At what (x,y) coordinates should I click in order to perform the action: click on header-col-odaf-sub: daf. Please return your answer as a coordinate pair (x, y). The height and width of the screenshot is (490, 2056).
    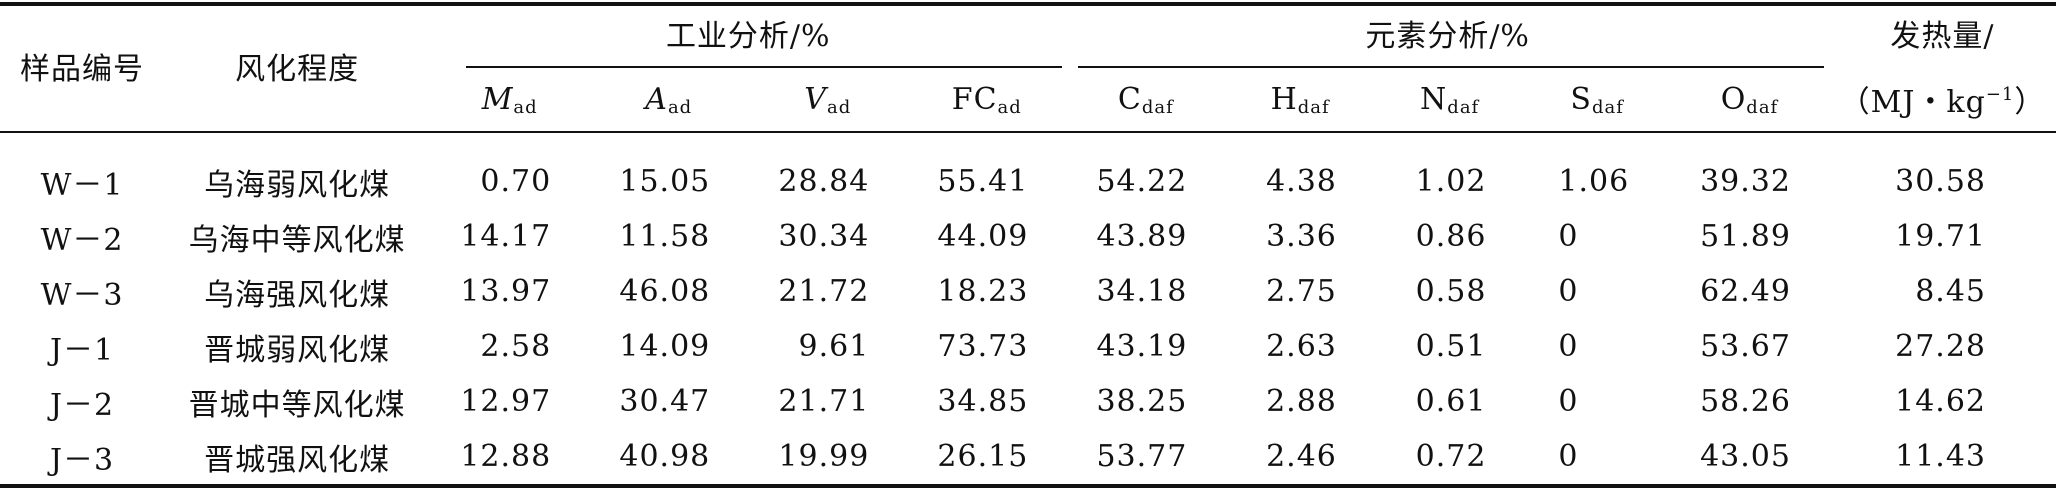
    Looking at the image, I should click on (1762, 107).